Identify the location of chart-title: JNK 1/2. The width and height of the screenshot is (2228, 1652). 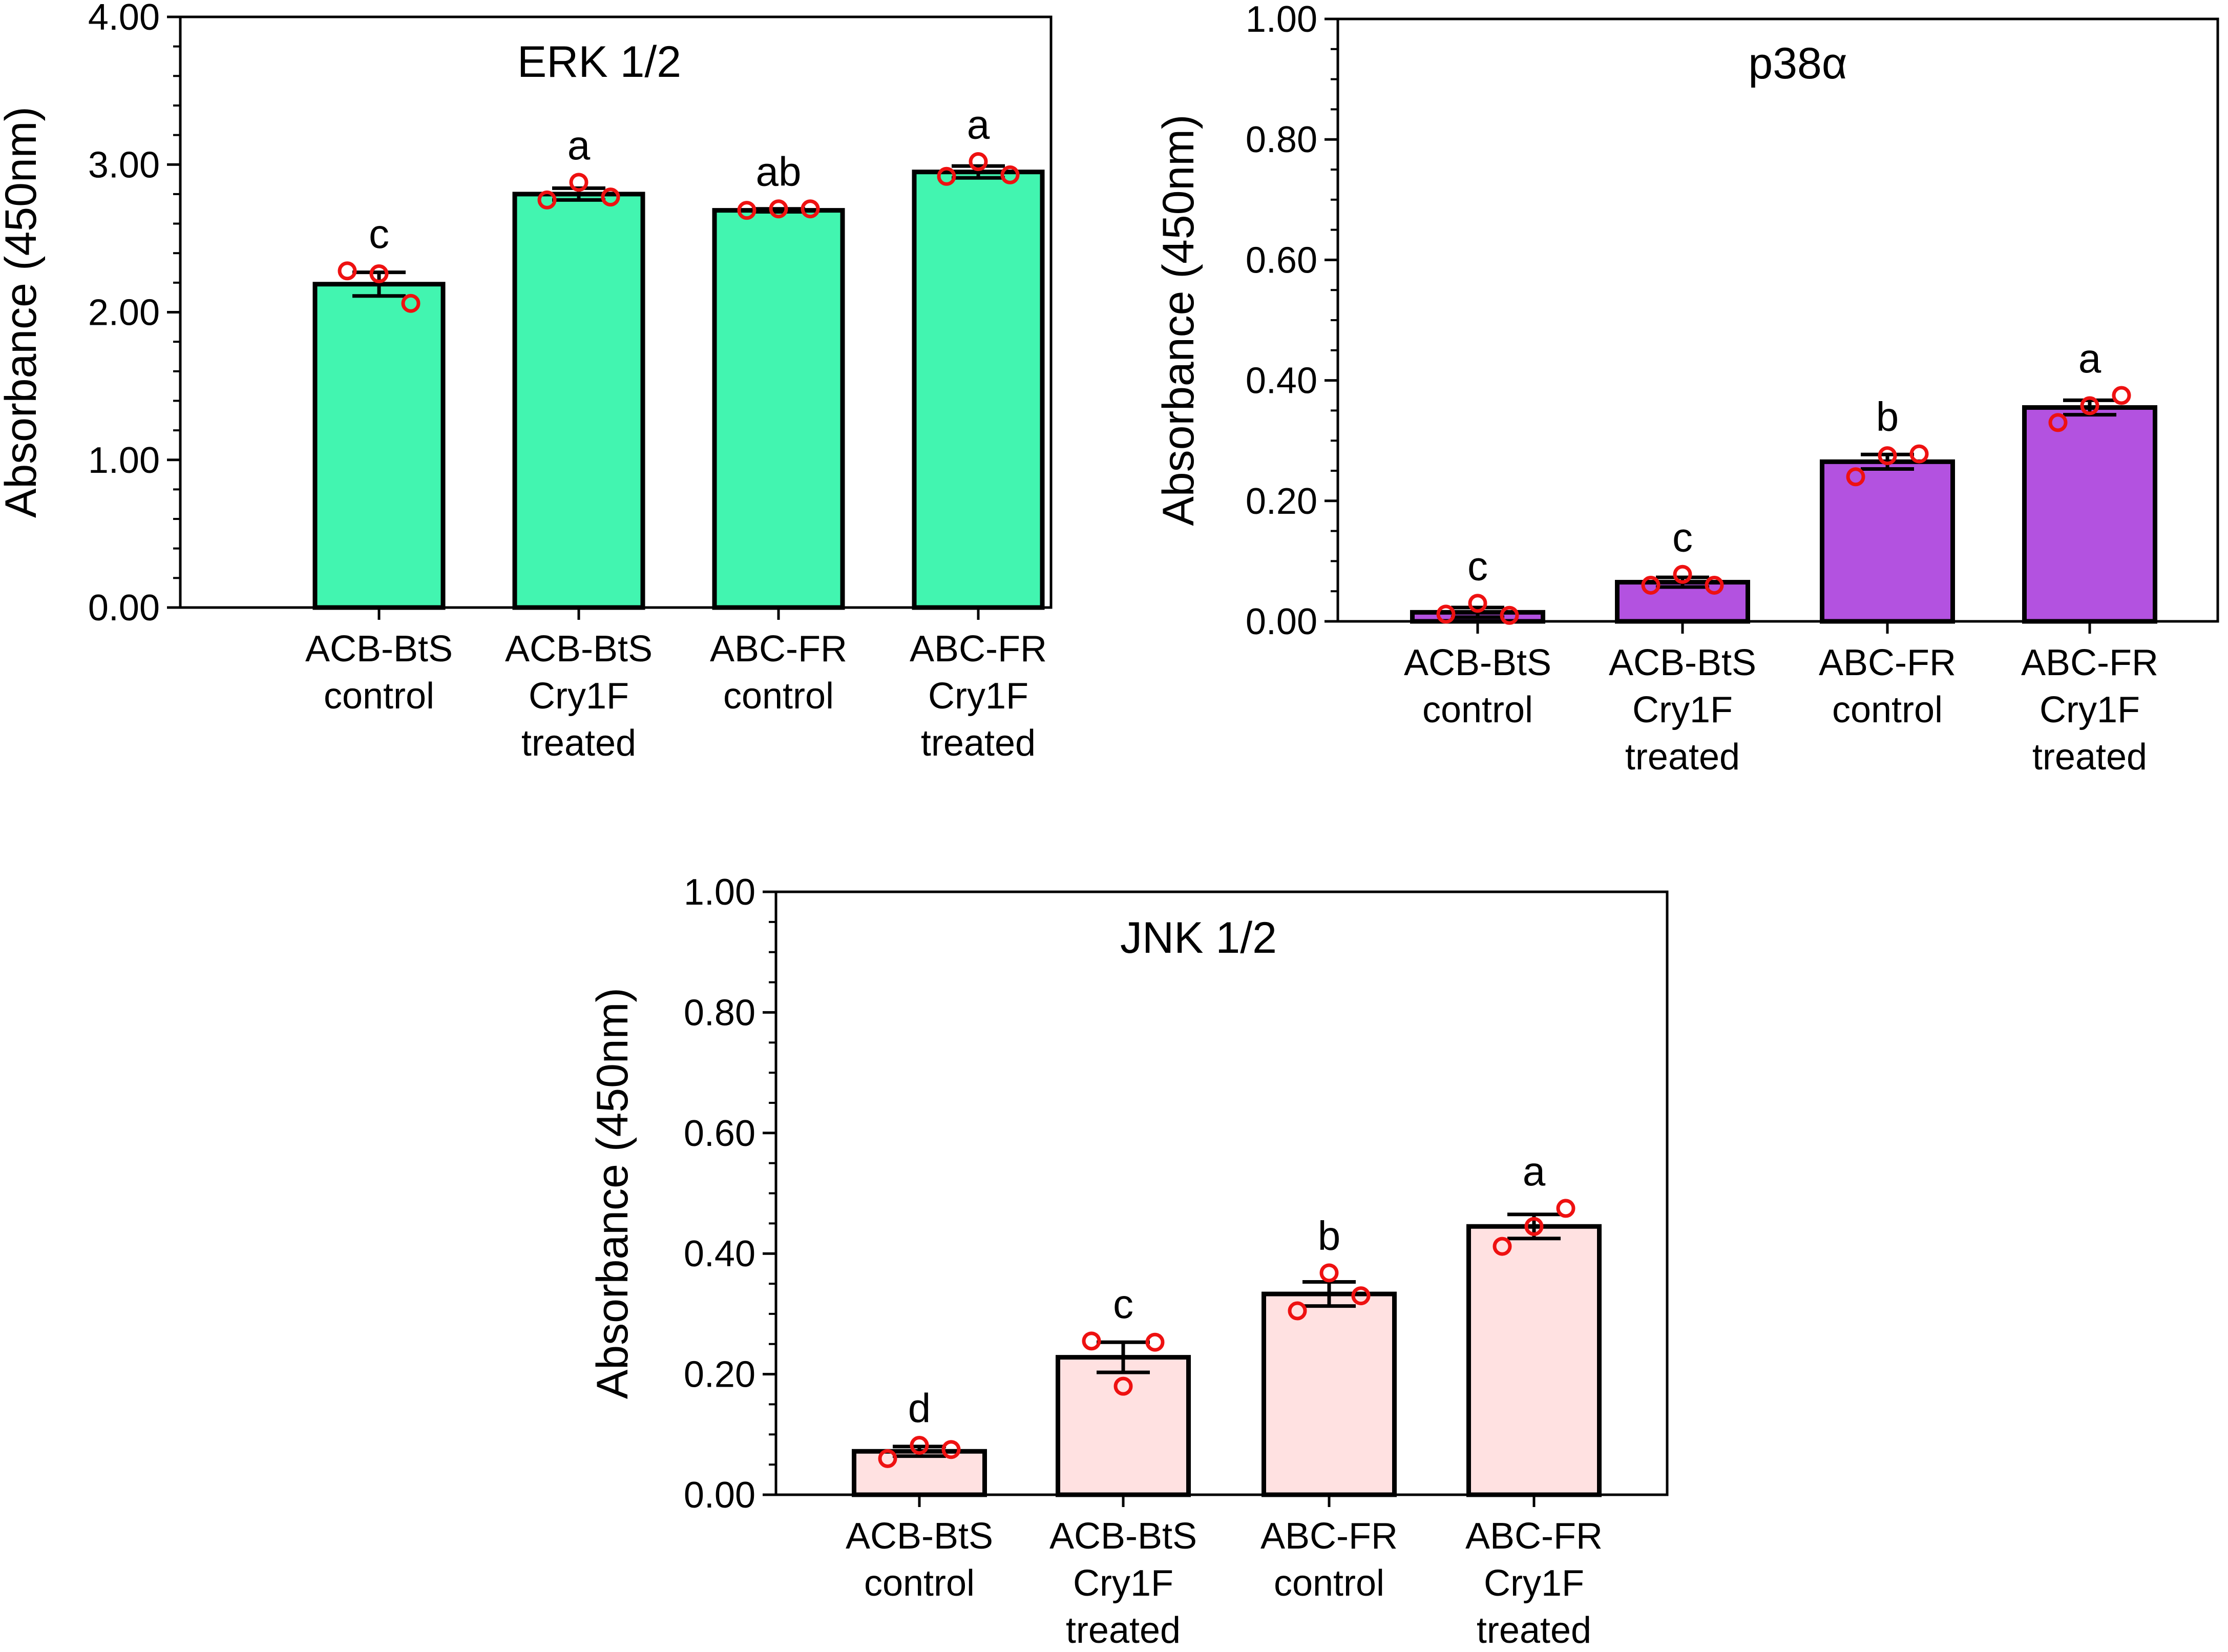
(1198, 938).